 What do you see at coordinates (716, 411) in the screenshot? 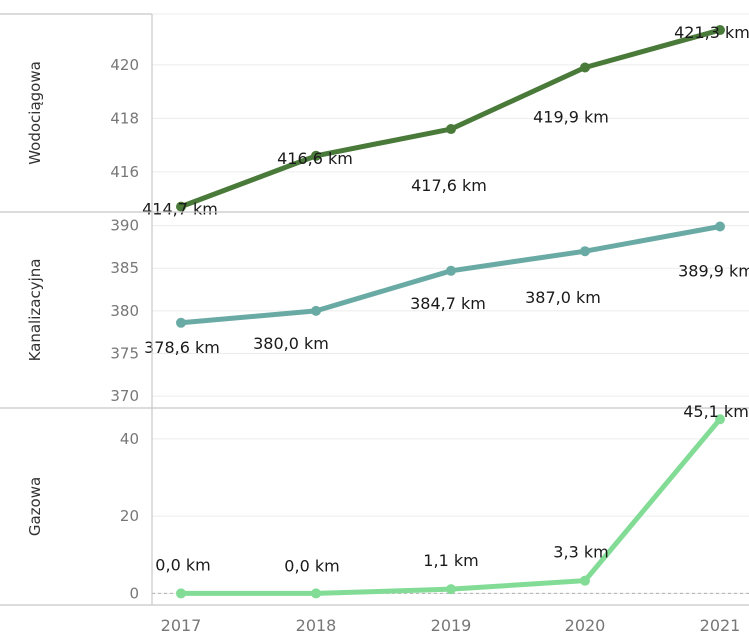
I see `data-label: 45,1 km` at bounding box center [716, 411].